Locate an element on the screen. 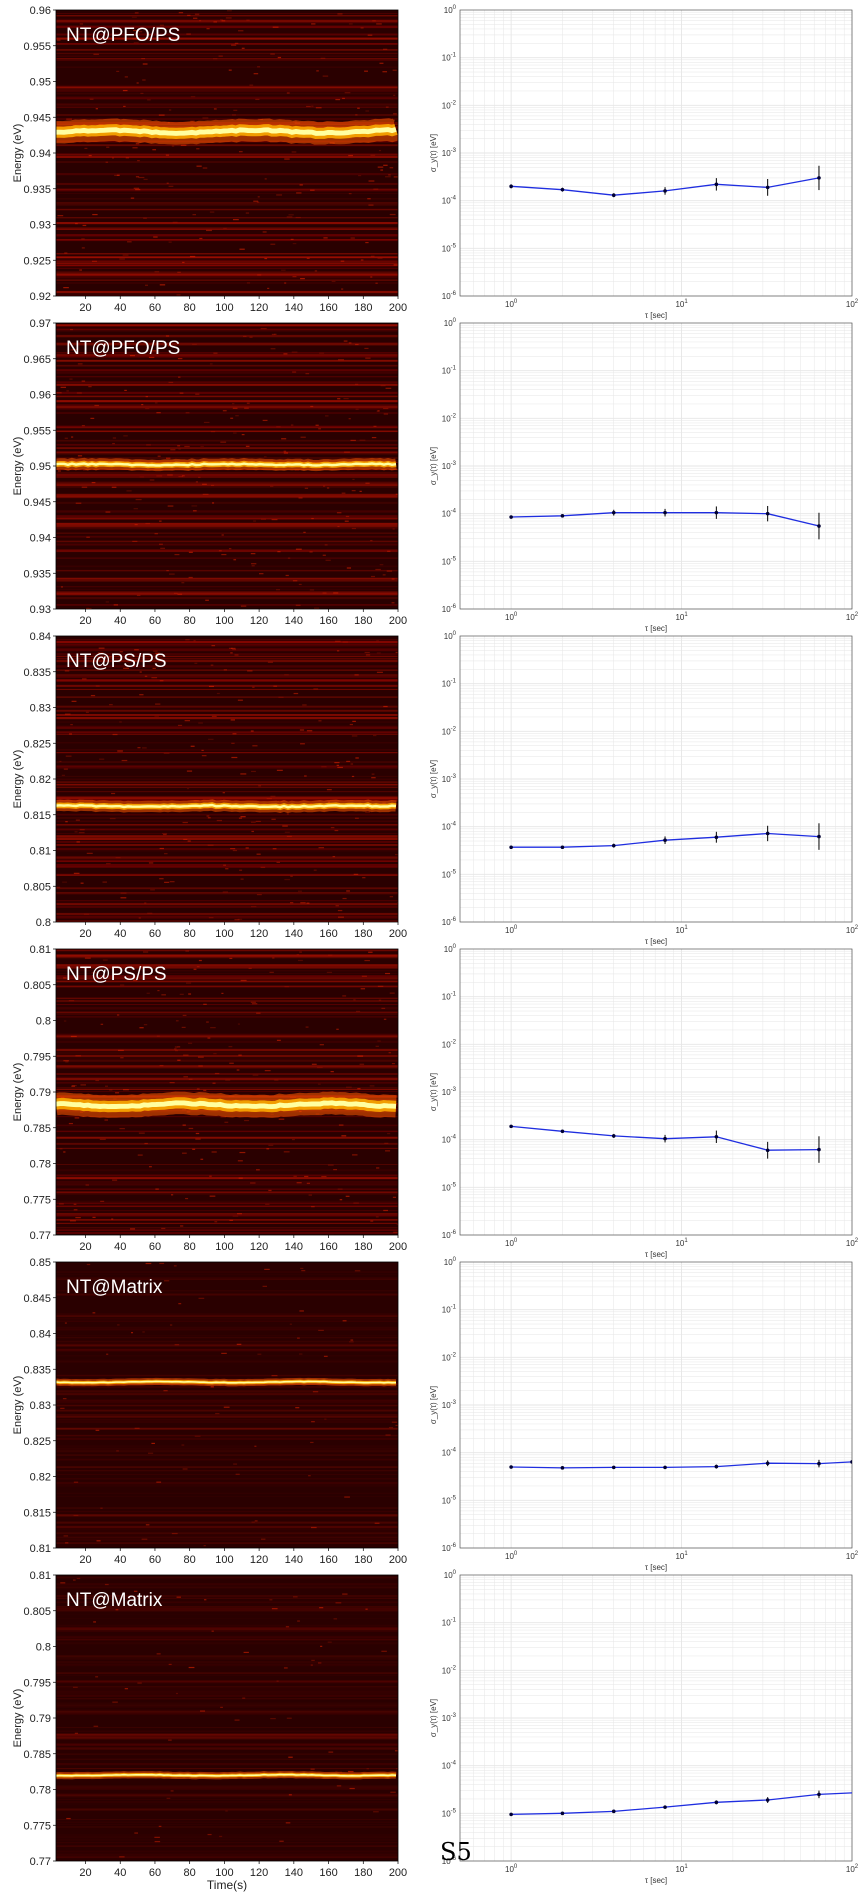 The height and width of the screenshot is (1894, 859). heatmap-ytick-label: 0.8 is located at coordinates (43, 1648).